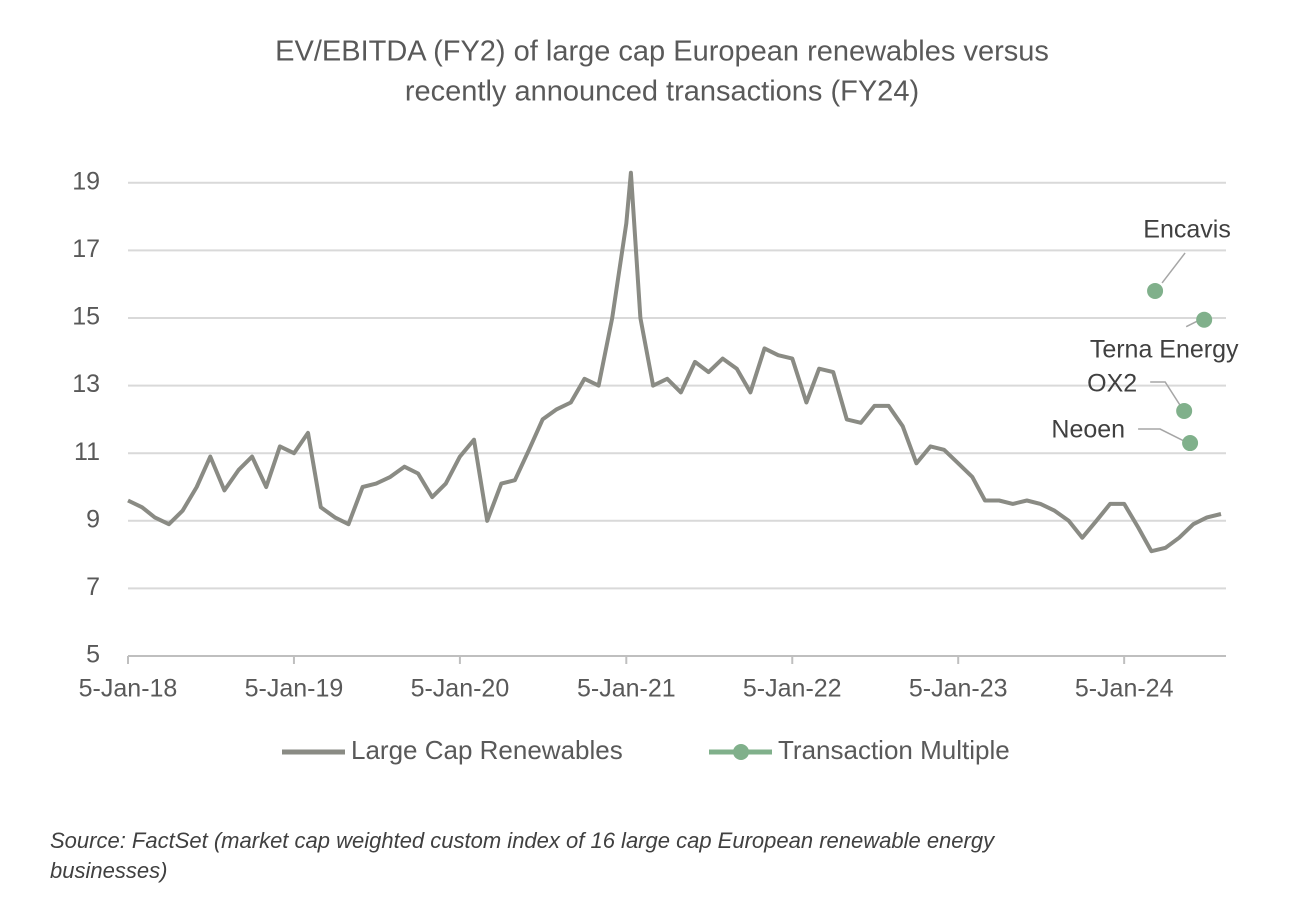 The image size is (1313, 923). What do you see at coordinates (93, 519) in the screenshot?
I see `y-tick-label: 9` at bounding box center [93, 519].